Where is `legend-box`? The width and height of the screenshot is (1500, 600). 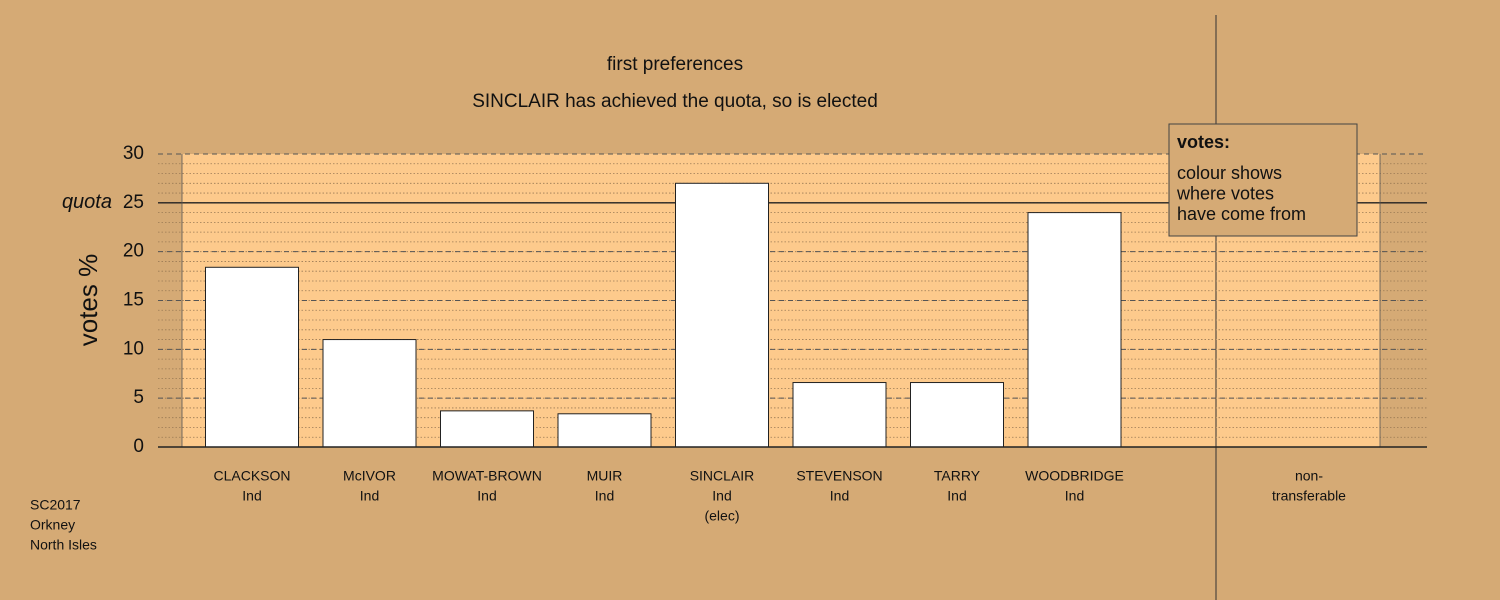
legend-box is located at coordinates (1263, 180).